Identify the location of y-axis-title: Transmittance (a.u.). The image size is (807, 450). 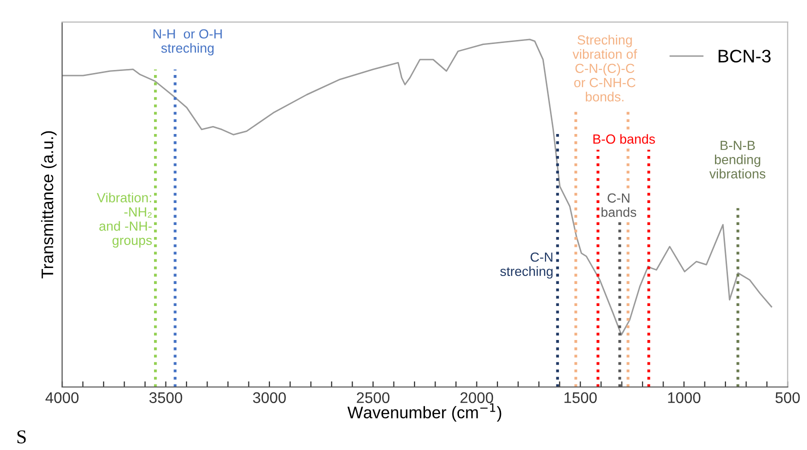
(49, 204).